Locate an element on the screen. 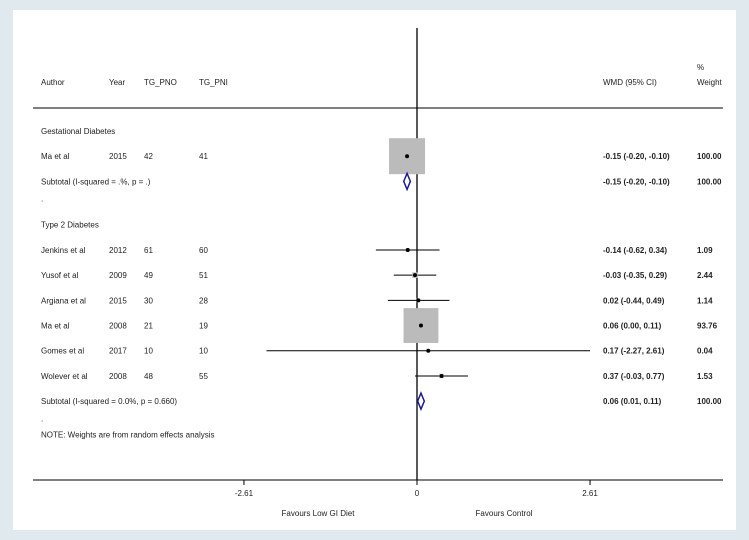  header-tg-pno: TG_PNO is located at coordinates (160, 82).